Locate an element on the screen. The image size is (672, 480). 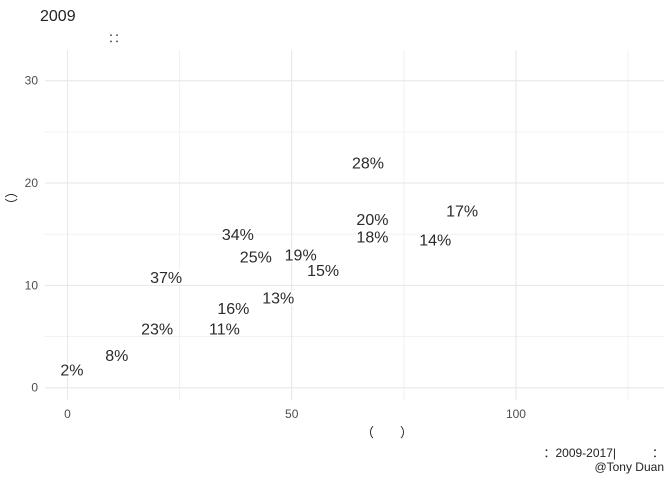
point-label: 16% is located at coordinates (233, 309).